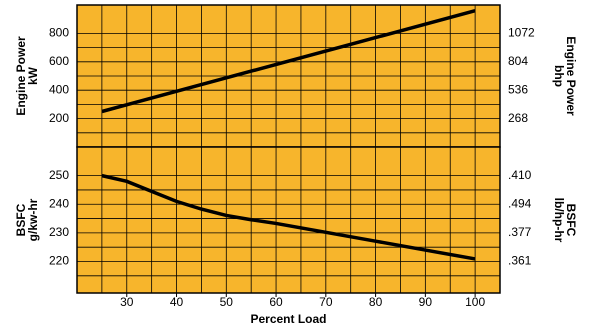 The height and width of the screenshot is (333, 592). I want to click on y2-tick-label: 1072, so click(521, 33).